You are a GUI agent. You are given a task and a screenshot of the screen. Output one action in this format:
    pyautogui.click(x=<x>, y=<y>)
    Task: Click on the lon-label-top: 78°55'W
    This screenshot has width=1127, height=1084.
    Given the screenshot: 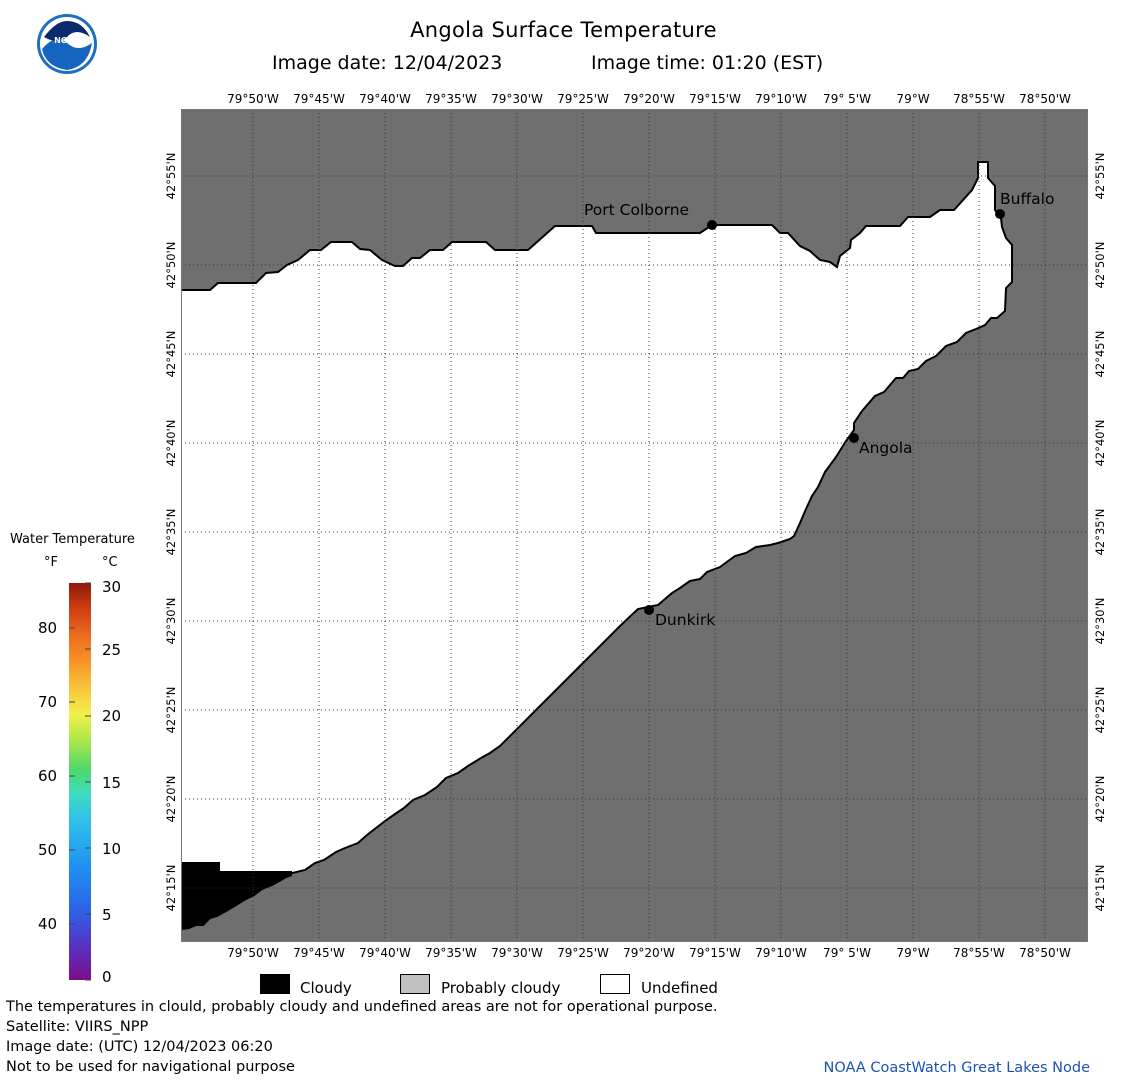 What is the action you would take?
    pyautogui.click(x=979, y=99)
    